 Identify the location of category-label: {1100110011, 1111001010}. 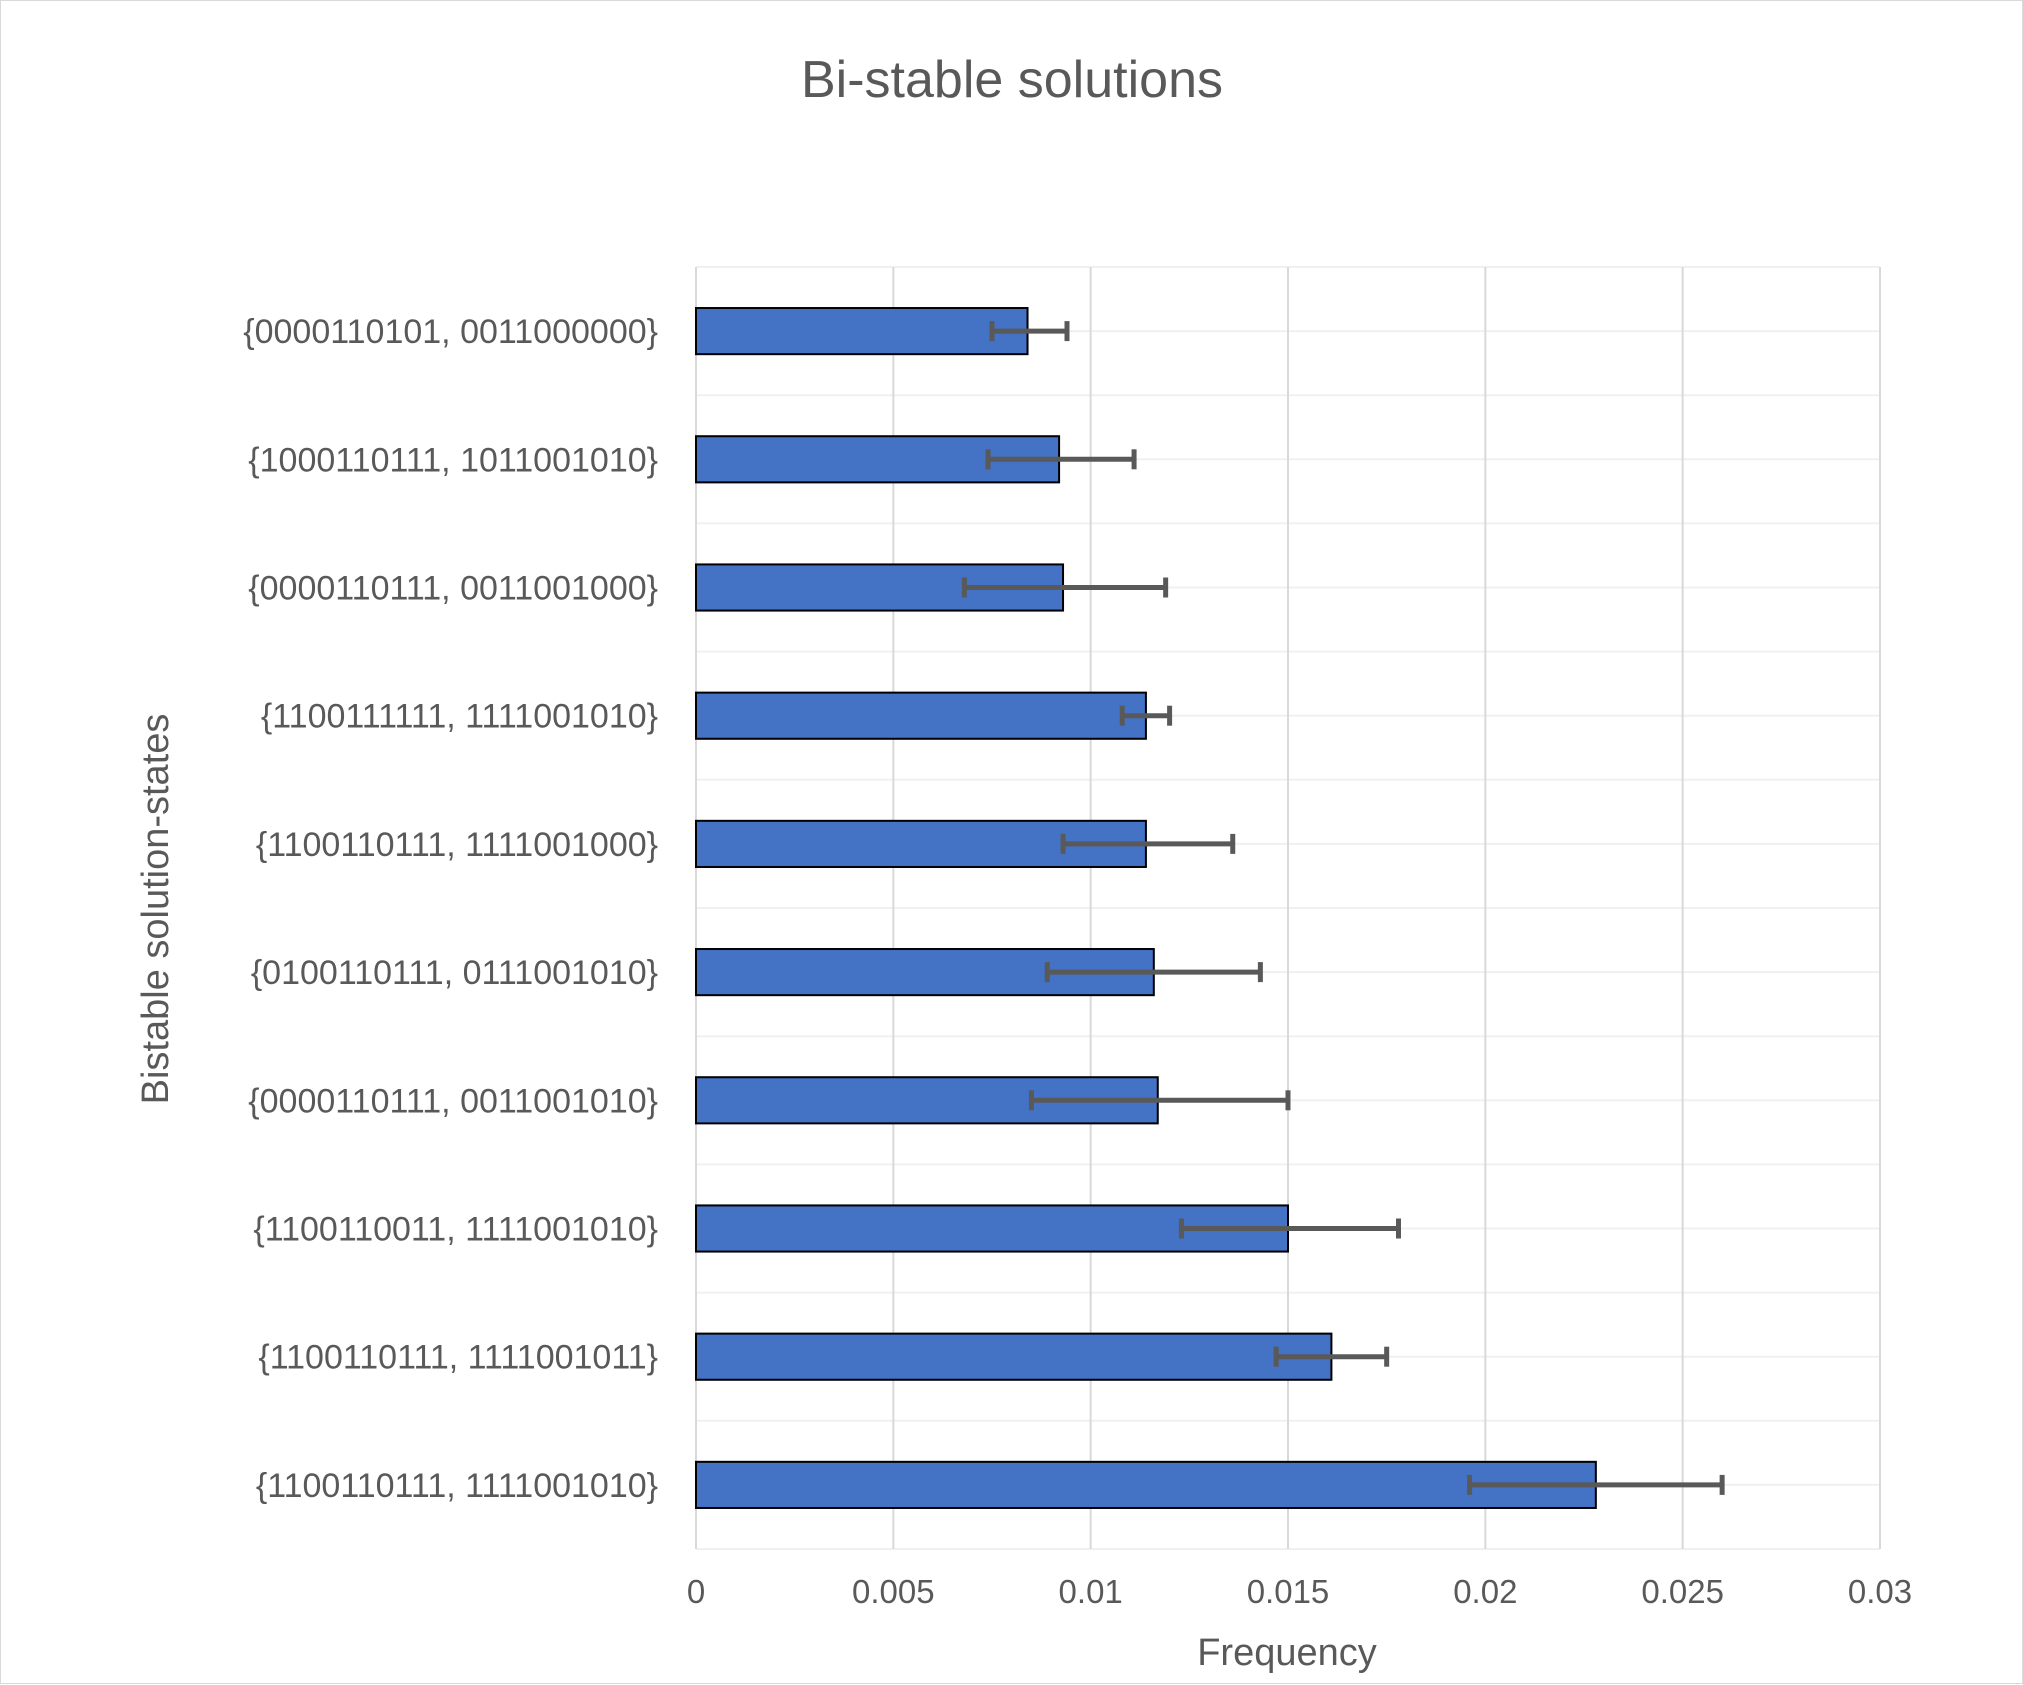
(455, 1230).